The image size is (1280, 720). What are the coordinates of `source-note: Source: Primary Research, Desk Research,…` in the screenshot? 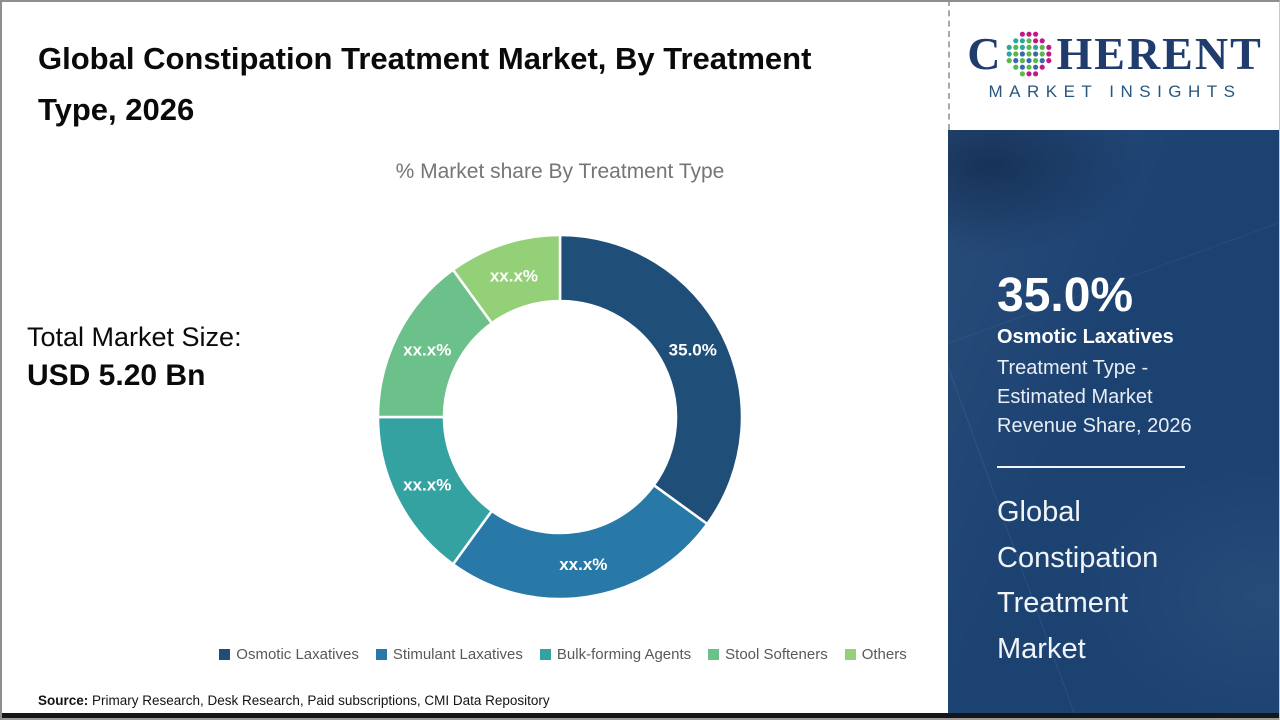 It's located at (294, 700).